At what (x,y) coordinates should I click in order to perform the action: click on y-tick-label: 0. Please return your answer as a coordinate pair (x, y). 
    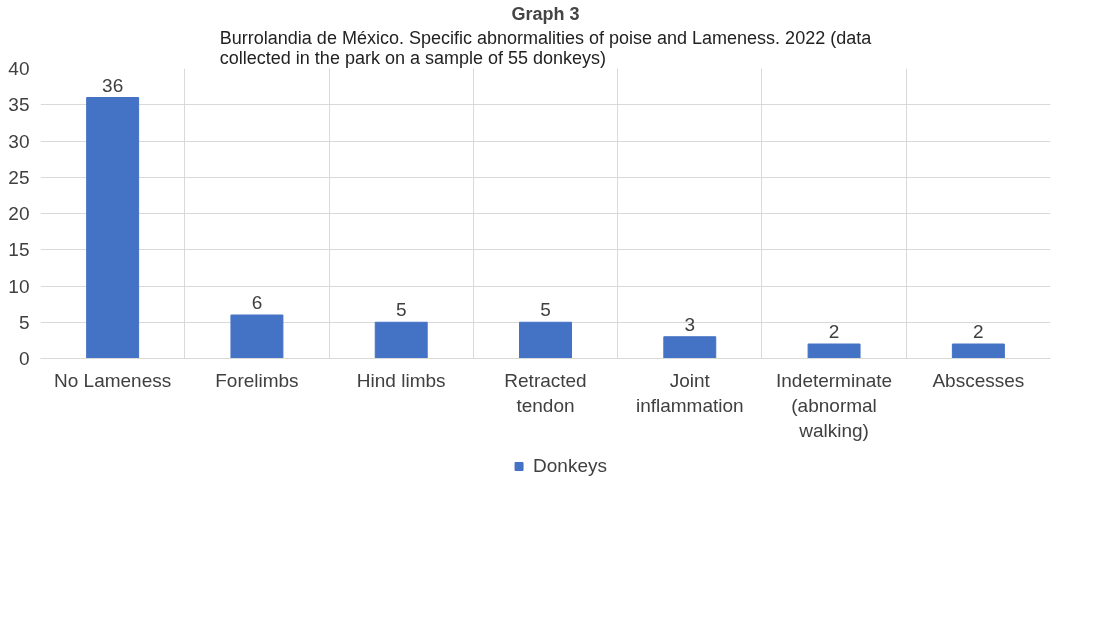
    Looking at the image, I should click on (24, 358).